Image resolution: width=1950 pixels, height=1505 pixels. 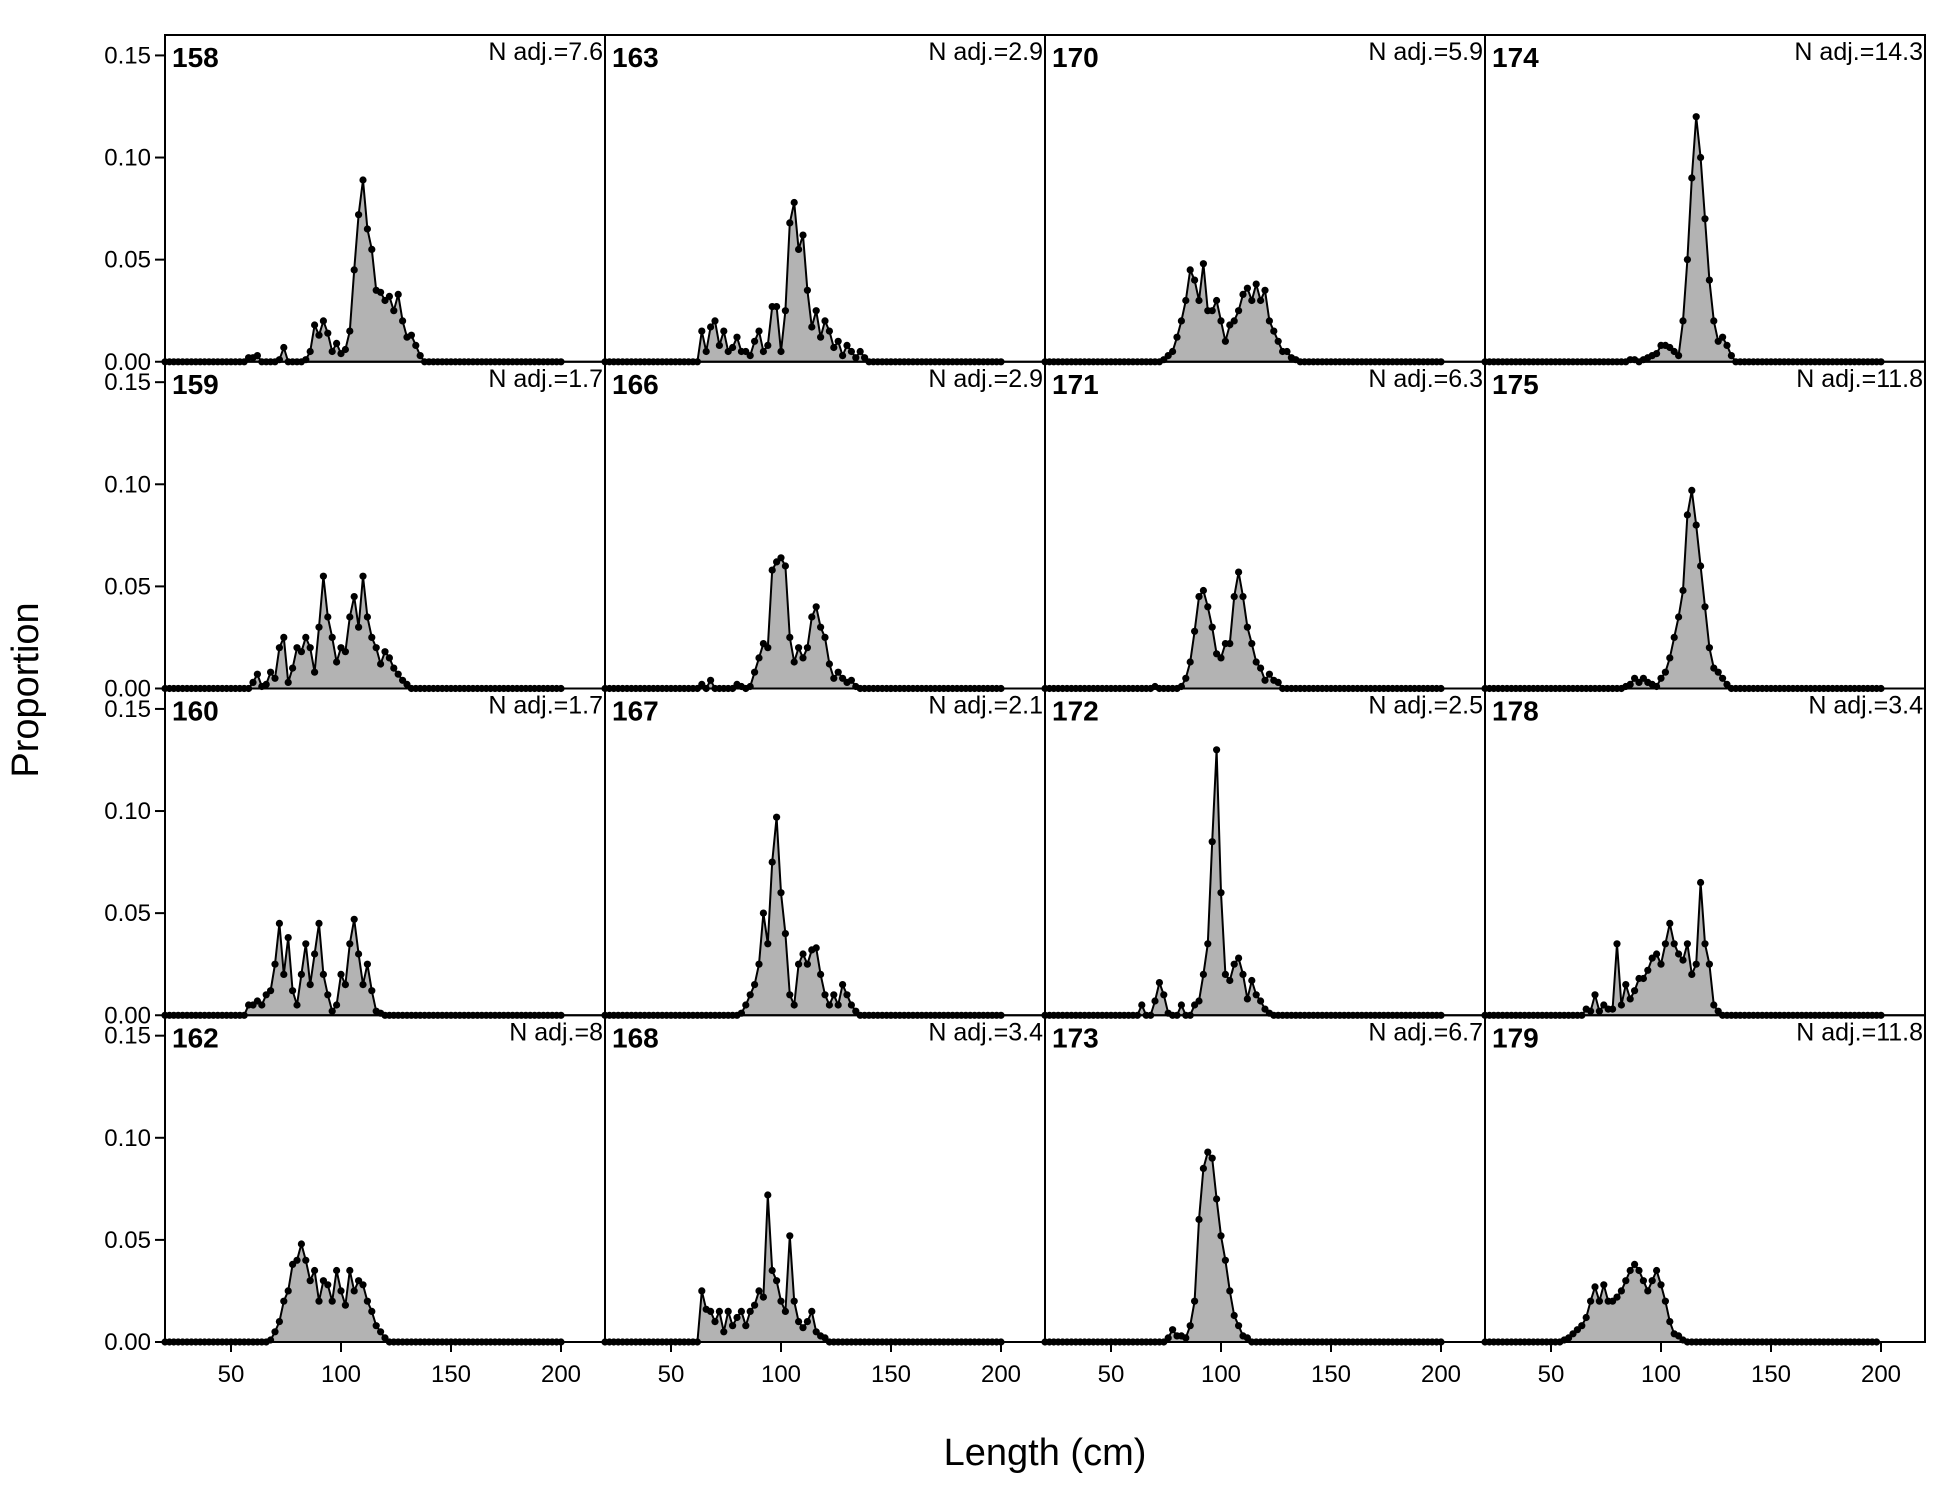 I want to click on y-tick-label: 0.15, so click(x=127, y=382).